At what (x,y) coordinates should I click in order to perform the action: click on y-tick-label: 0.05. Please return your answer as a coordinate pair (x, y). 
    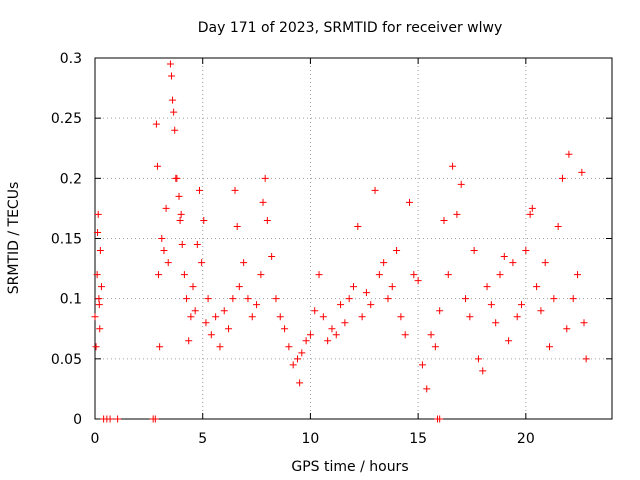
    Looking at the image, I should click on (66, 360).